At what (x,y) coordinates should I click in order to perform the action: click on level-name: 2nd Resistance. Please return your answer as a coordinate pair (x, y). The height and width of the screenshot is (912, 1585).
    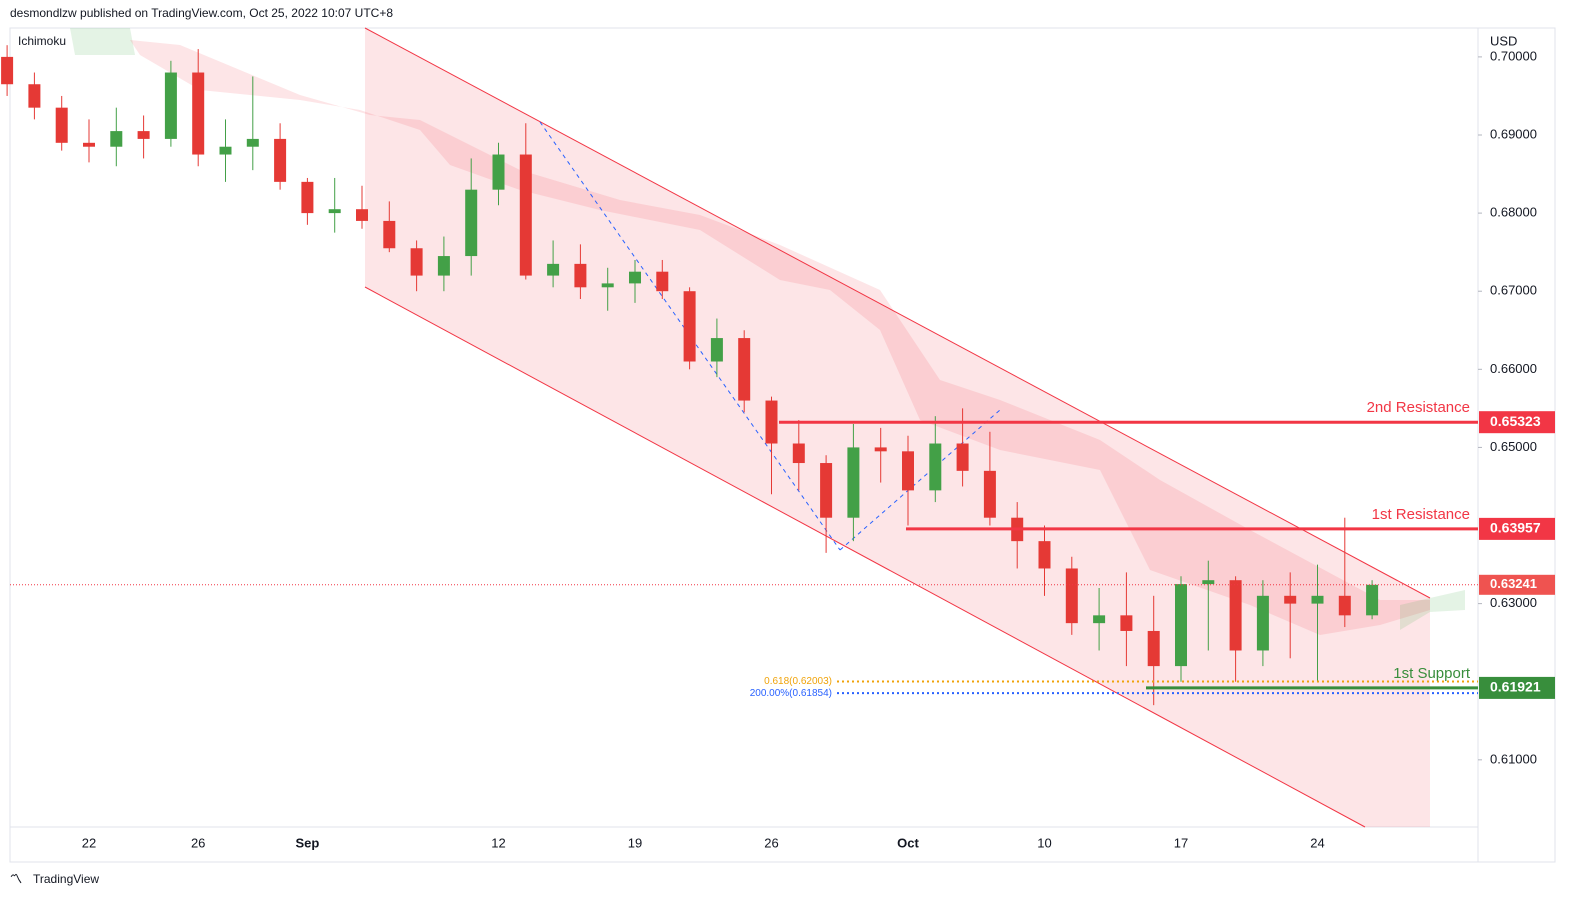
    Looking at the image, I should click on (1418, 407).